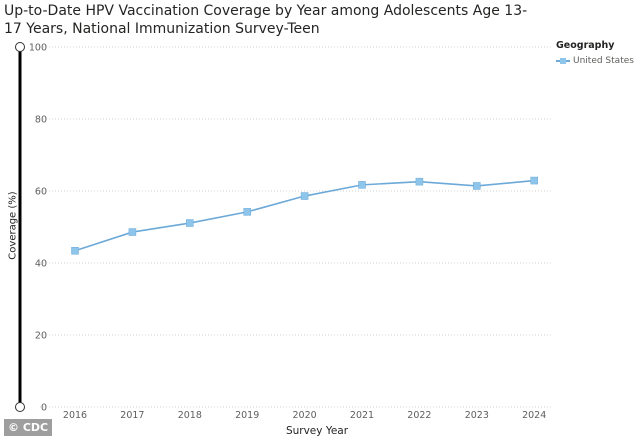  What do you see at coordinates (603, 61) in the screenshot?
I see `legend-label: United States` at bounding box center [603, 61].